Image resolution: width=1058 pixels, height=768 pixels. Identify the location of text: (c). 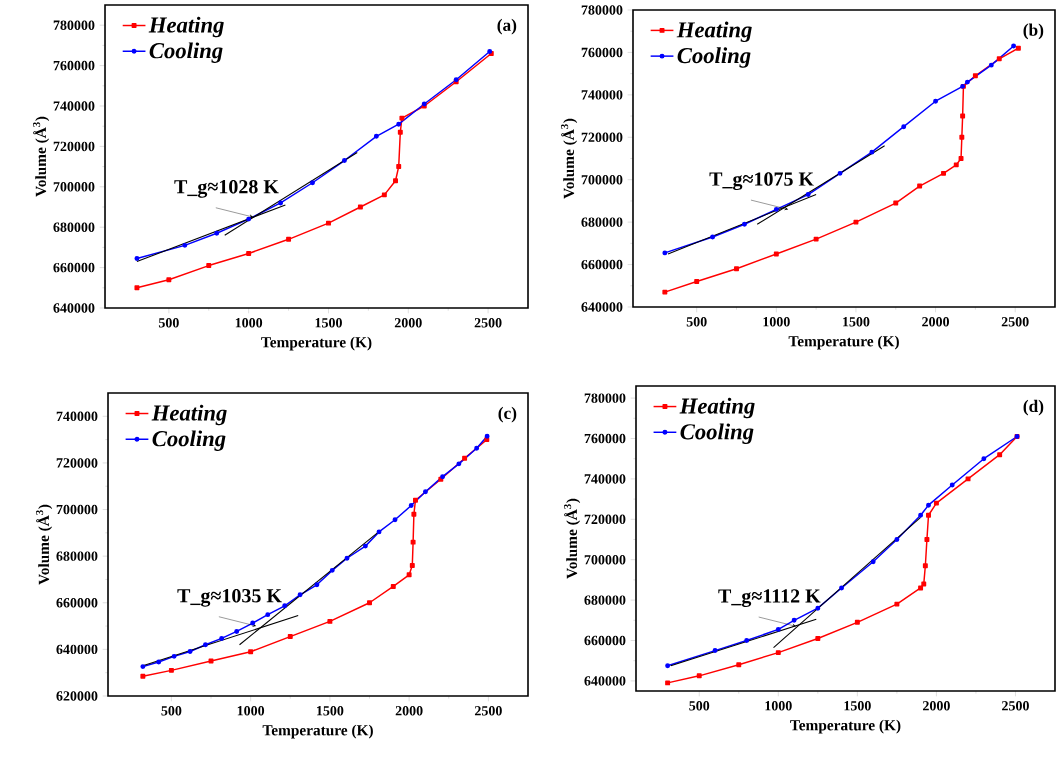
(507, 414).